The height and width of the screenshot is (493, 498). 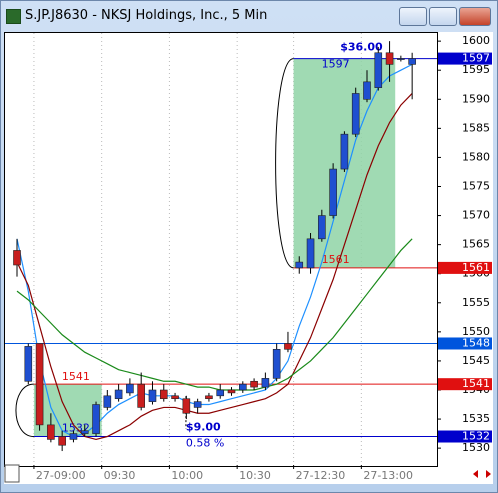 What do you see at coordinates (336, 64) in the screenshot?
I see `measure-high-label: 1597` at bounding box center [336, 64].